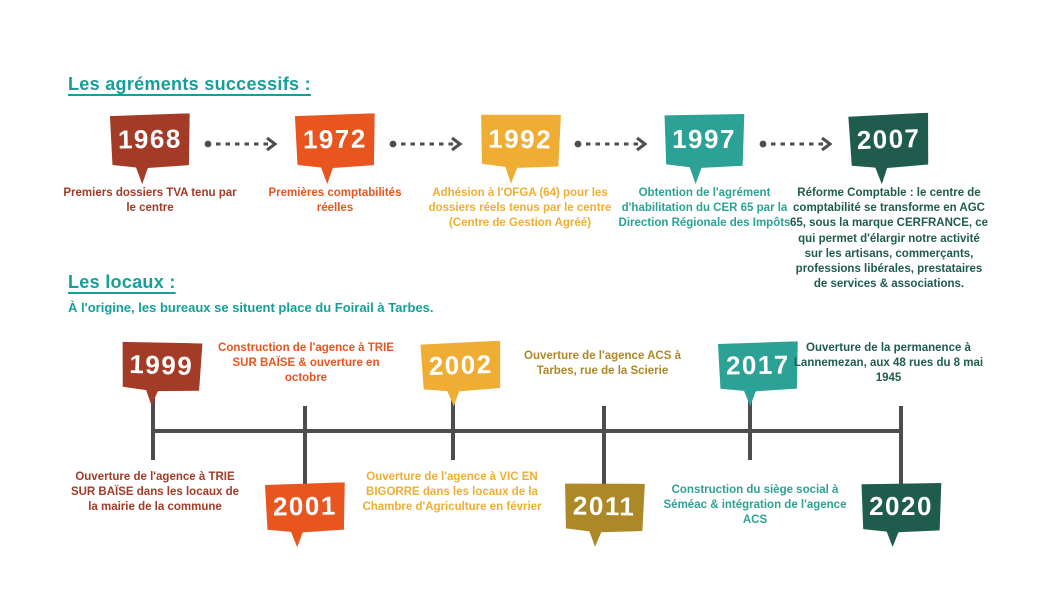 The image size is (1050, 616). Describe the element at coordinates (189, 84) in the screenshot. I see `section-title-agrements: Les agréments successifs :` at that location.